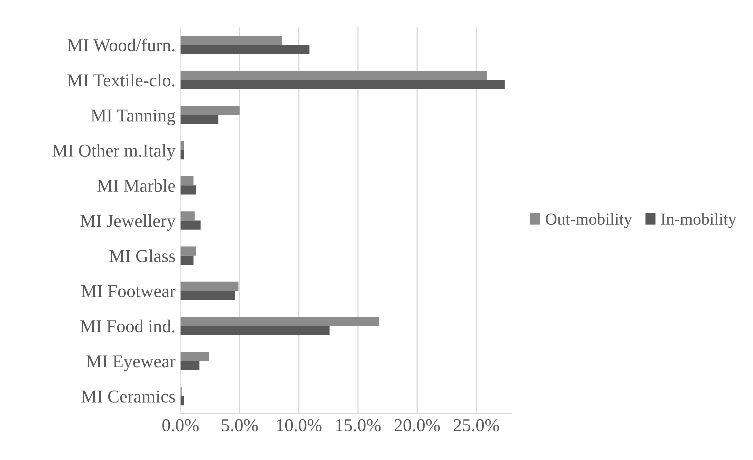 Image resolution: width=753 pixels, height=460 pixels. Describe the element at coordinates (589, 220) in the screenshot. I see `legend-label: Out-mobility` at that location.